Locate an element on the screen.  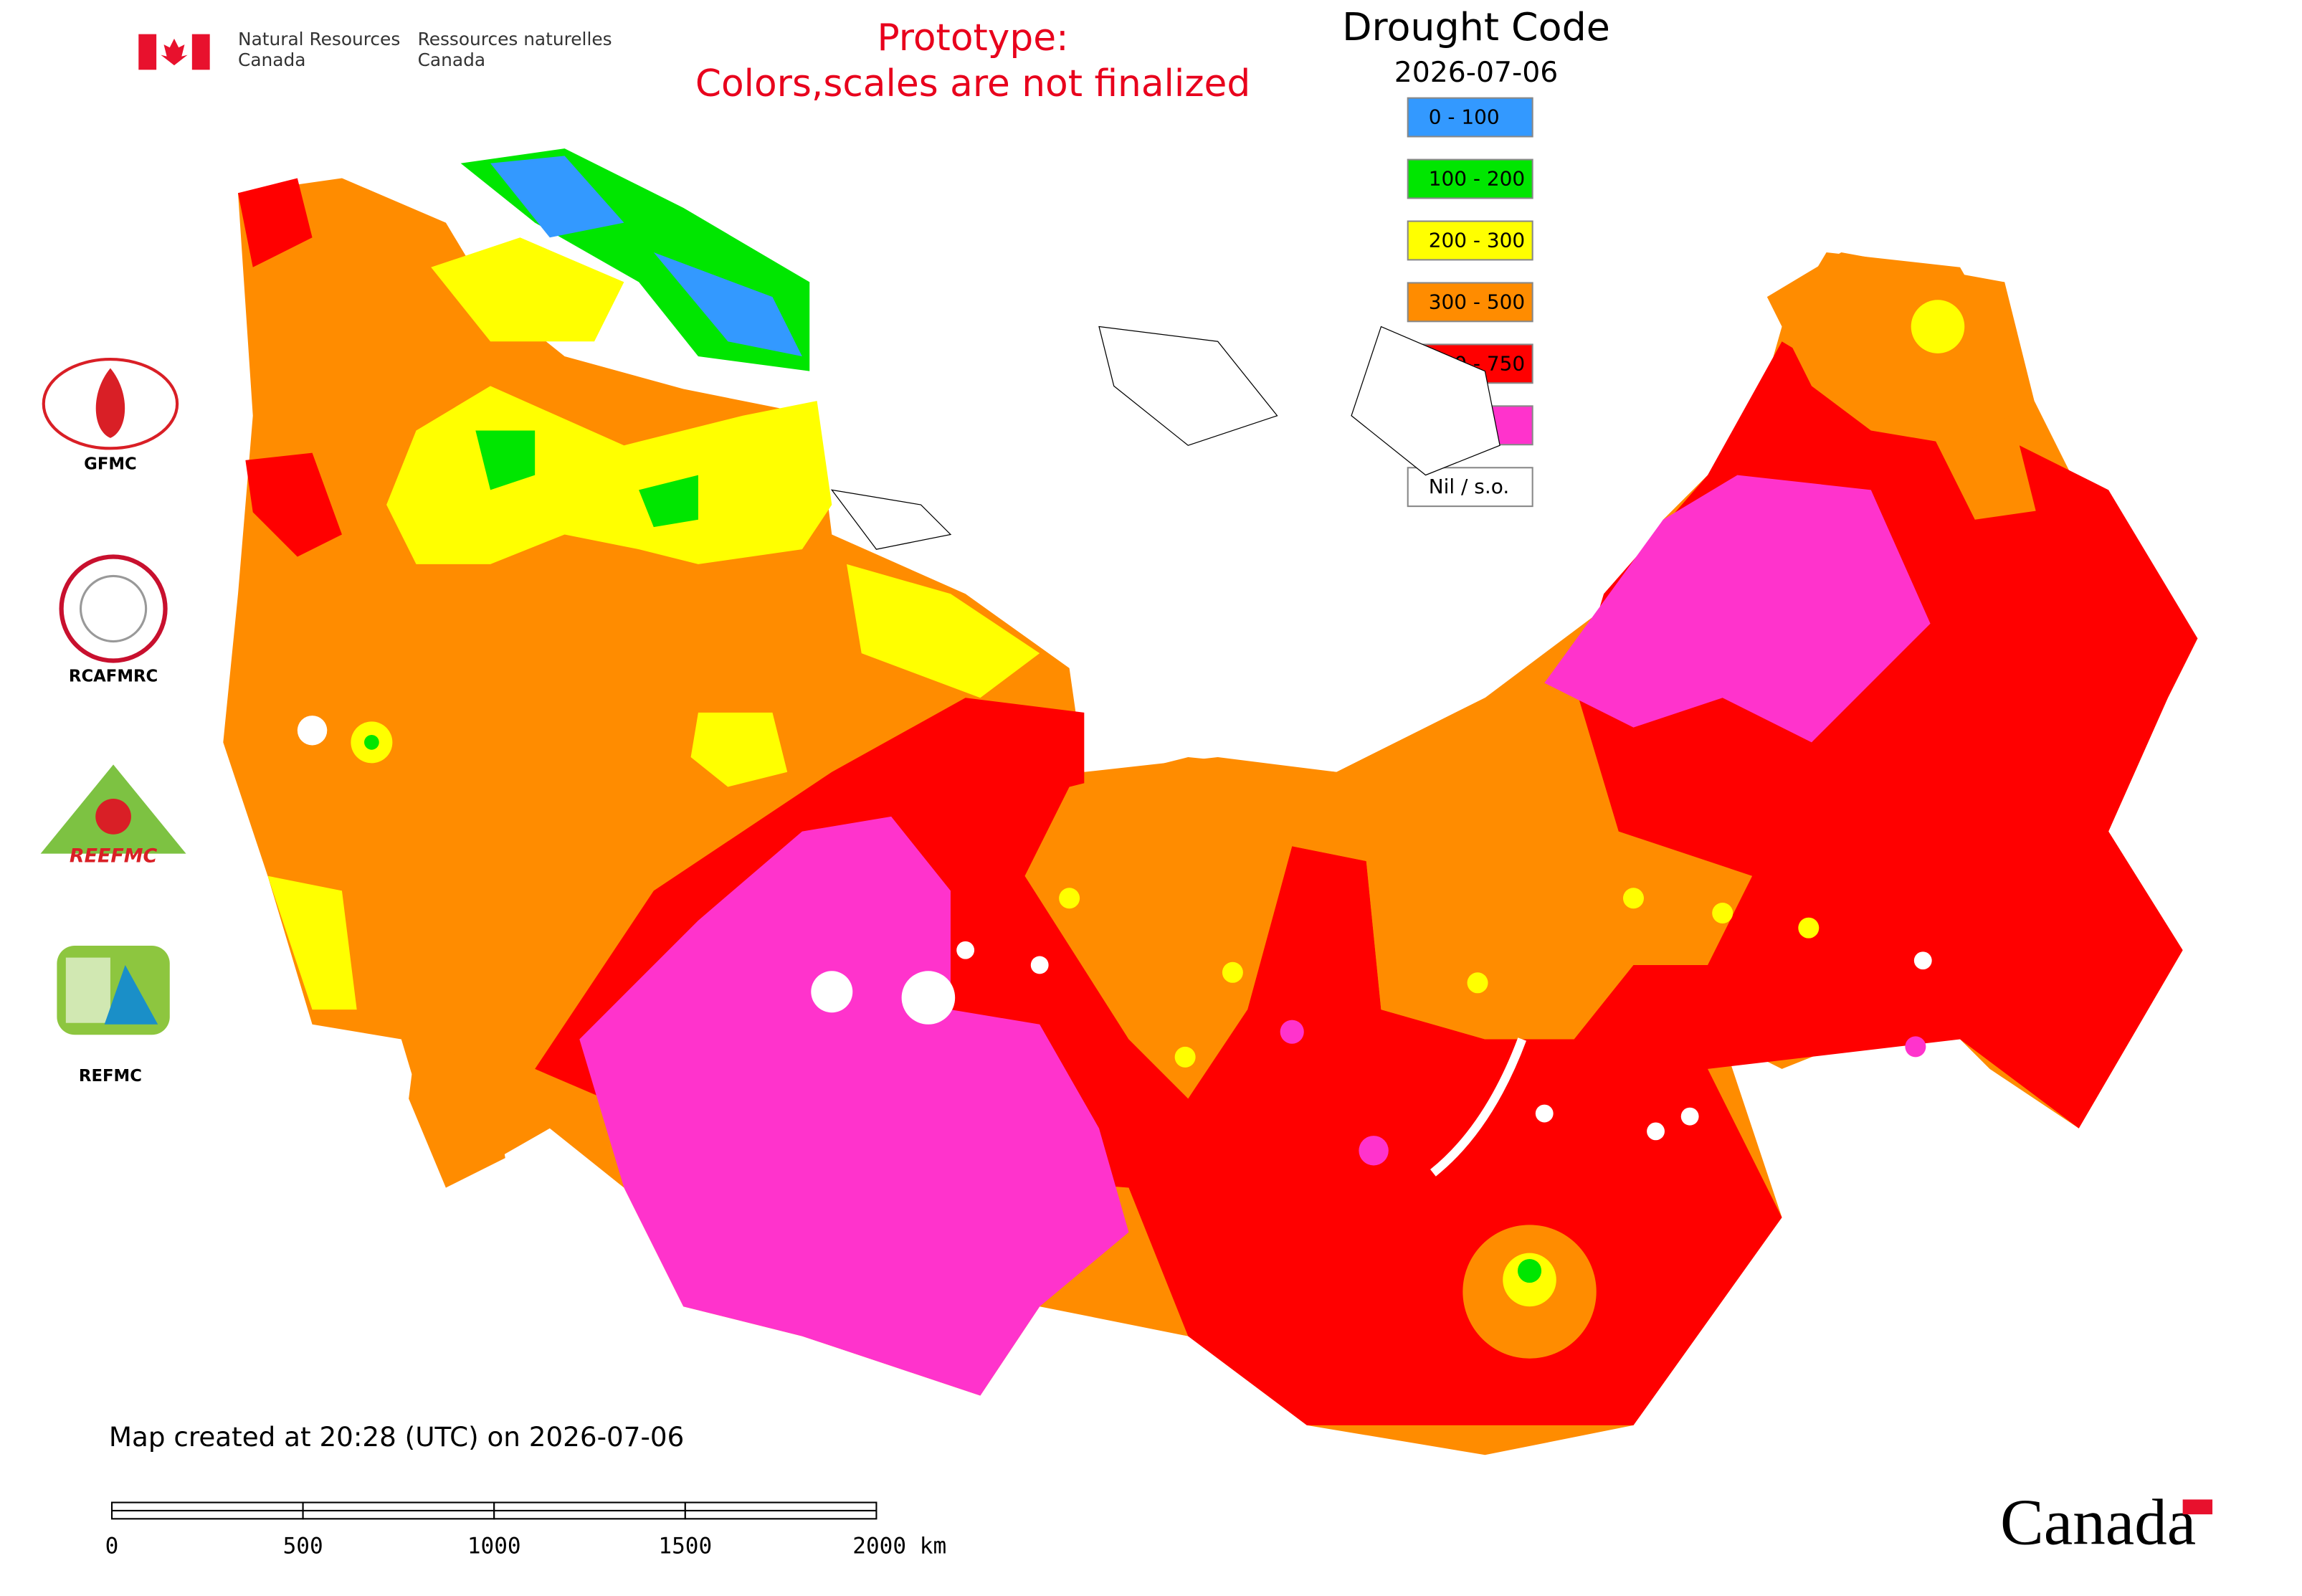
agency-fr: Canada is located at coordinates (451, 59).